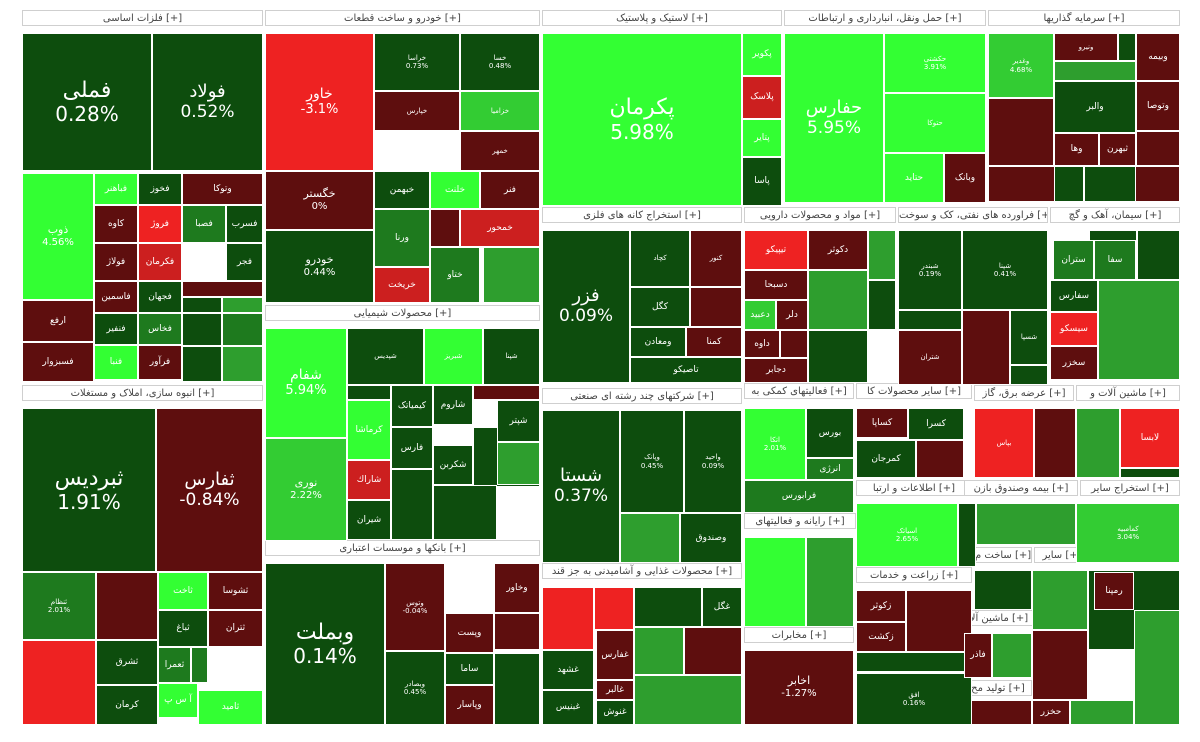  What do you see at coordinates (160, 297) in the screenshot?
I see `stock-tile: فجهان` at bounding box center [160, 297].